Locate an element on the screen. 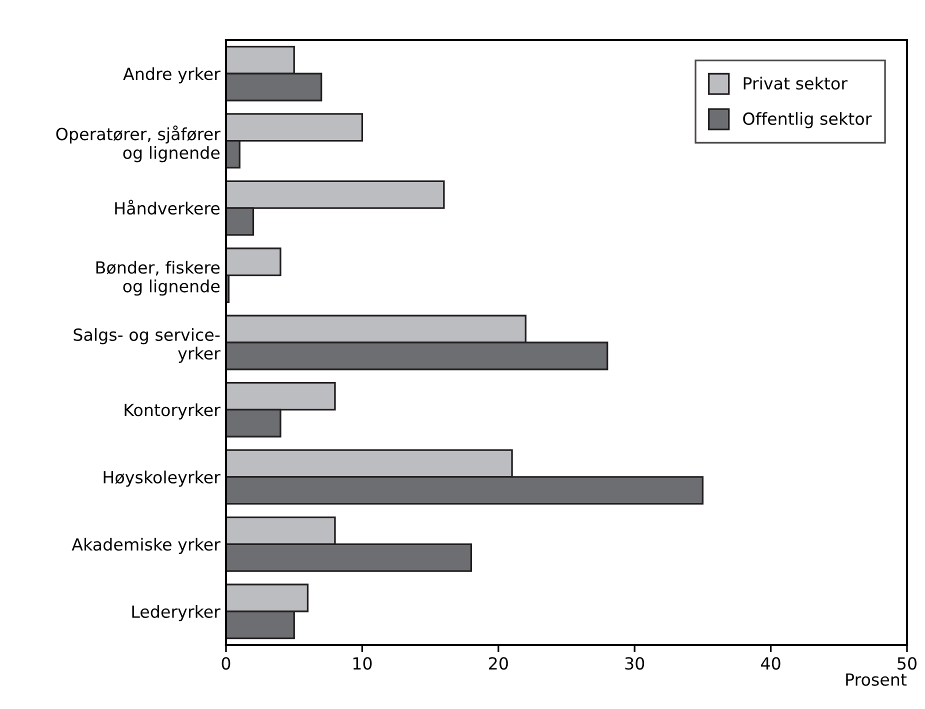  y-tick-label: Akademiske yrker is located at coordinates (146, 546).